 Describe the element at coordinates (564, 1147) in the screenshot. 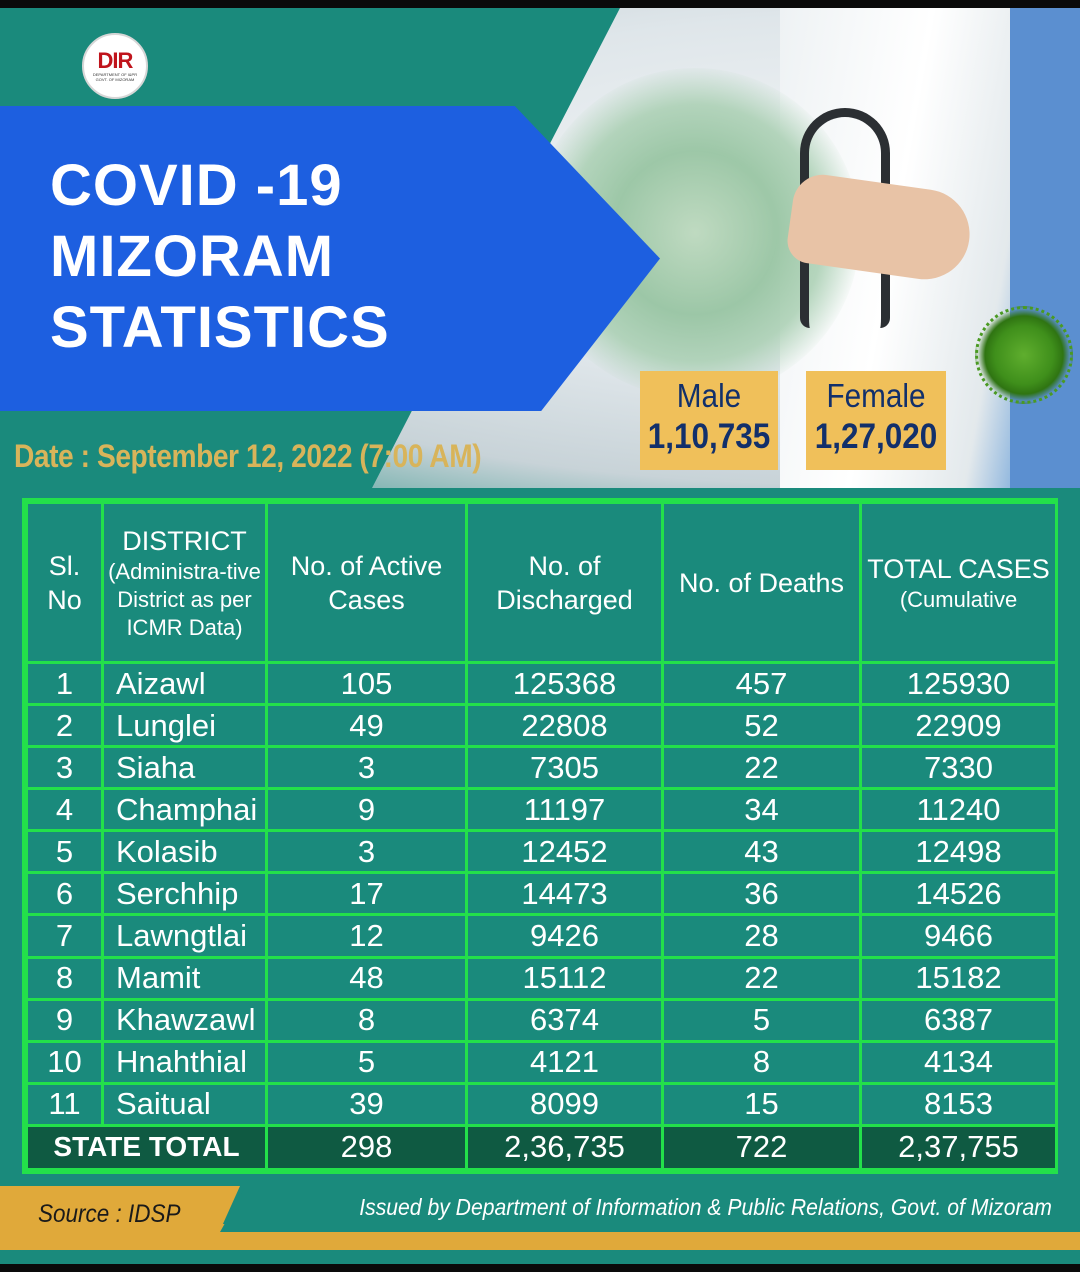

I see `state-total-discharged: 2,36,735` at that location.